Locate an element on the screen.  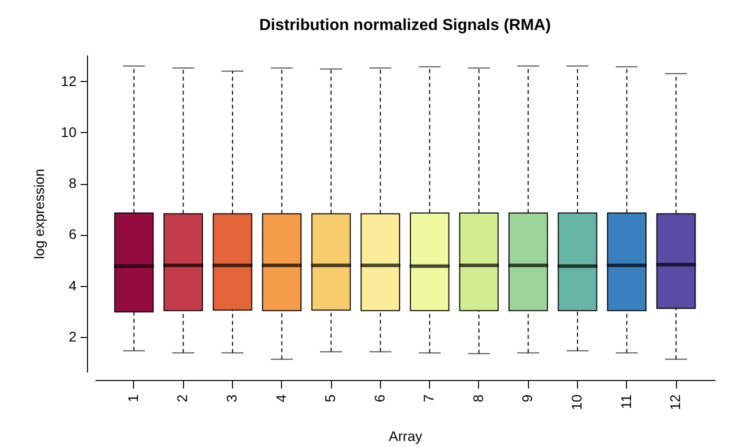
x-tick-label: 3 is located at coordinates (232, 398).